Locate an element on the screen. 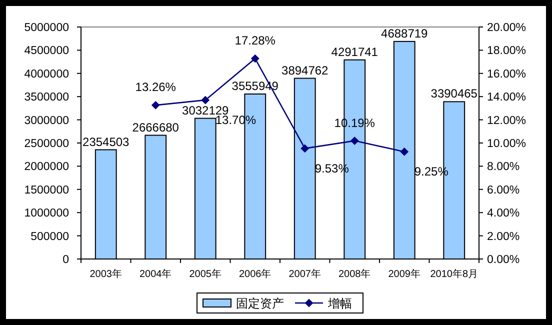 Image resolution: width=552 pixels, height=325 pixels. y-tick-label: 2500000 is located at coordinates (46, 144).